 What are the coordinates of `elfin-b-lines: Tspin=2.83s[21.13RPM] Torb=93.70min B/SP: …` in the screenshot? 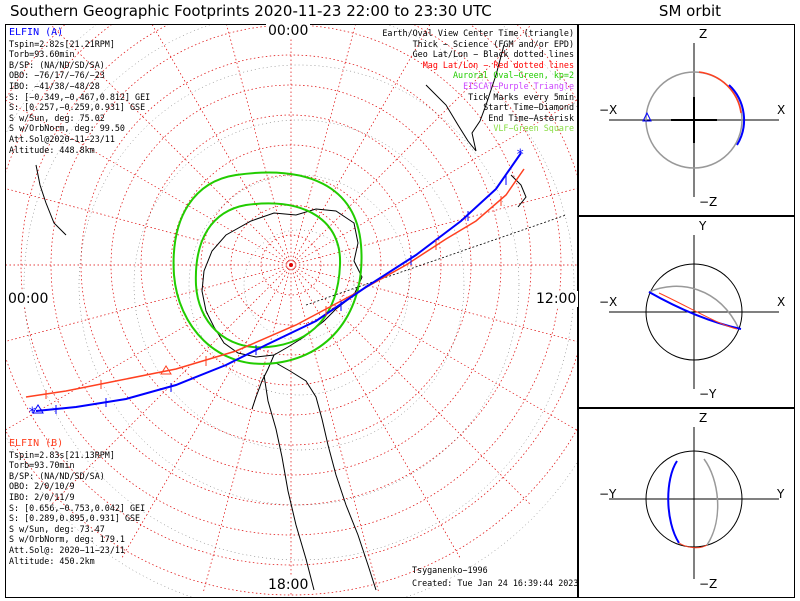 It's located at (77, 508).